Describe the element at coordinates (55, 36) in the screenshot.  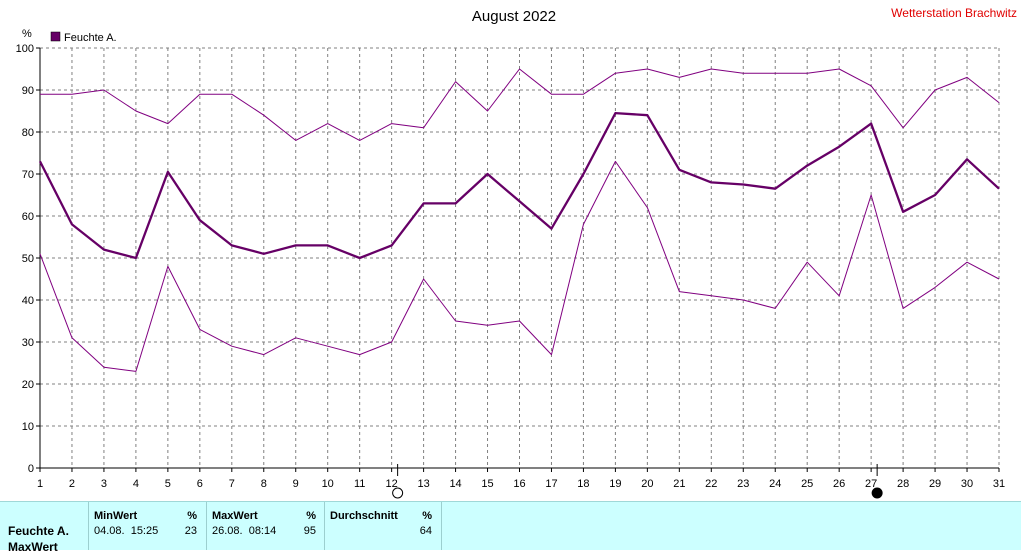
I see `legend-swatch` at that location.